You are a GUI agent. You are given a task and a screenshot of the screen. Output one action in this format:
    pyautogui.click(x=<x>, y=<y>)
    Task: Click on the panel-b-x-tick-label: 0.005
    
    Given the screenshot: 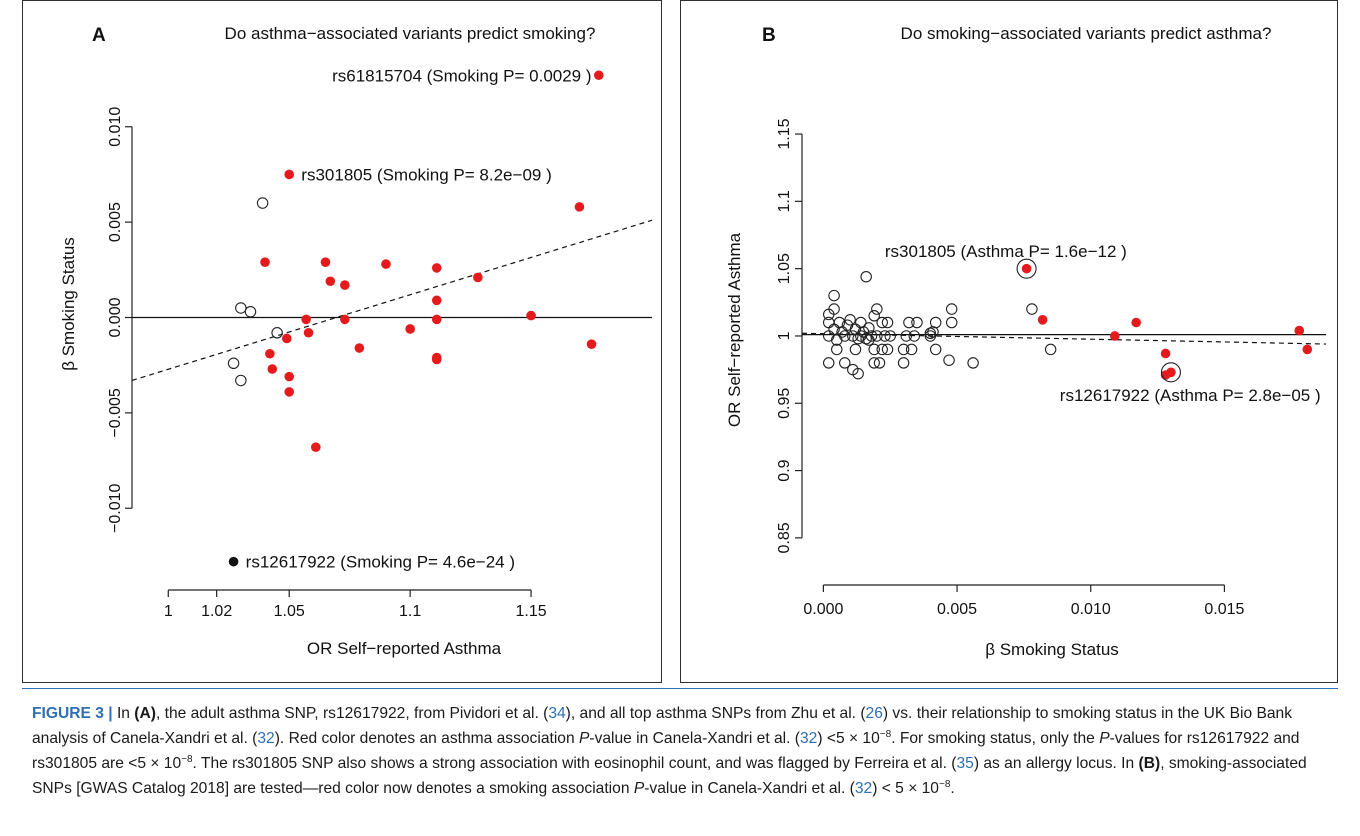 What is the action you would take?
    pyautogui.click(x=957, y=609)
    